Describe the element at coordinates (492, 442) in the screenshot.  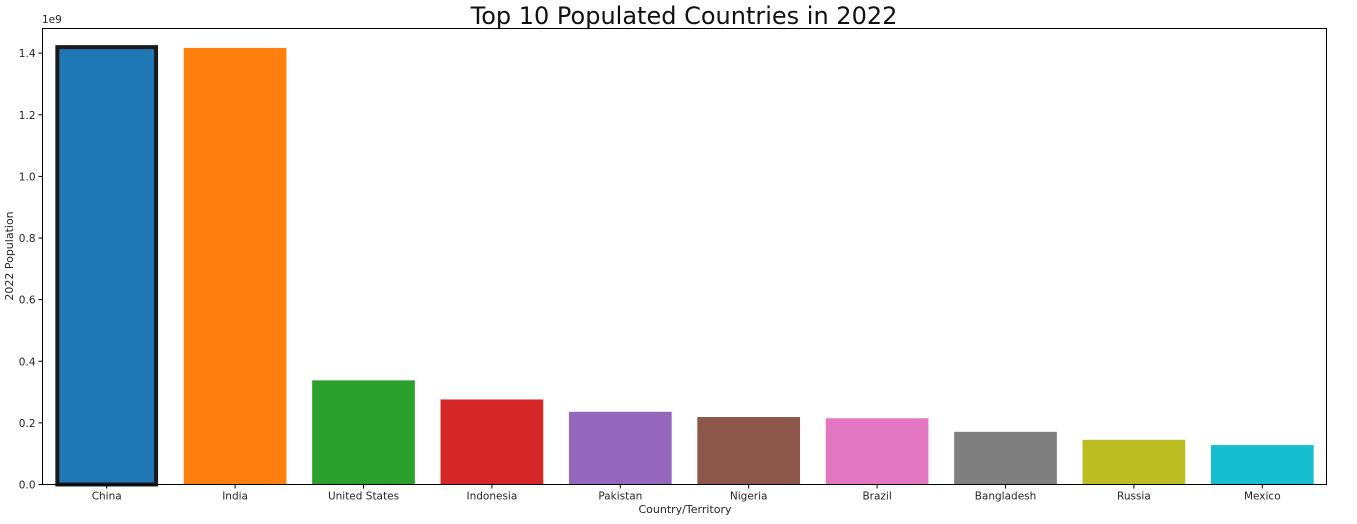
I see `bar-indonesia` at that location.